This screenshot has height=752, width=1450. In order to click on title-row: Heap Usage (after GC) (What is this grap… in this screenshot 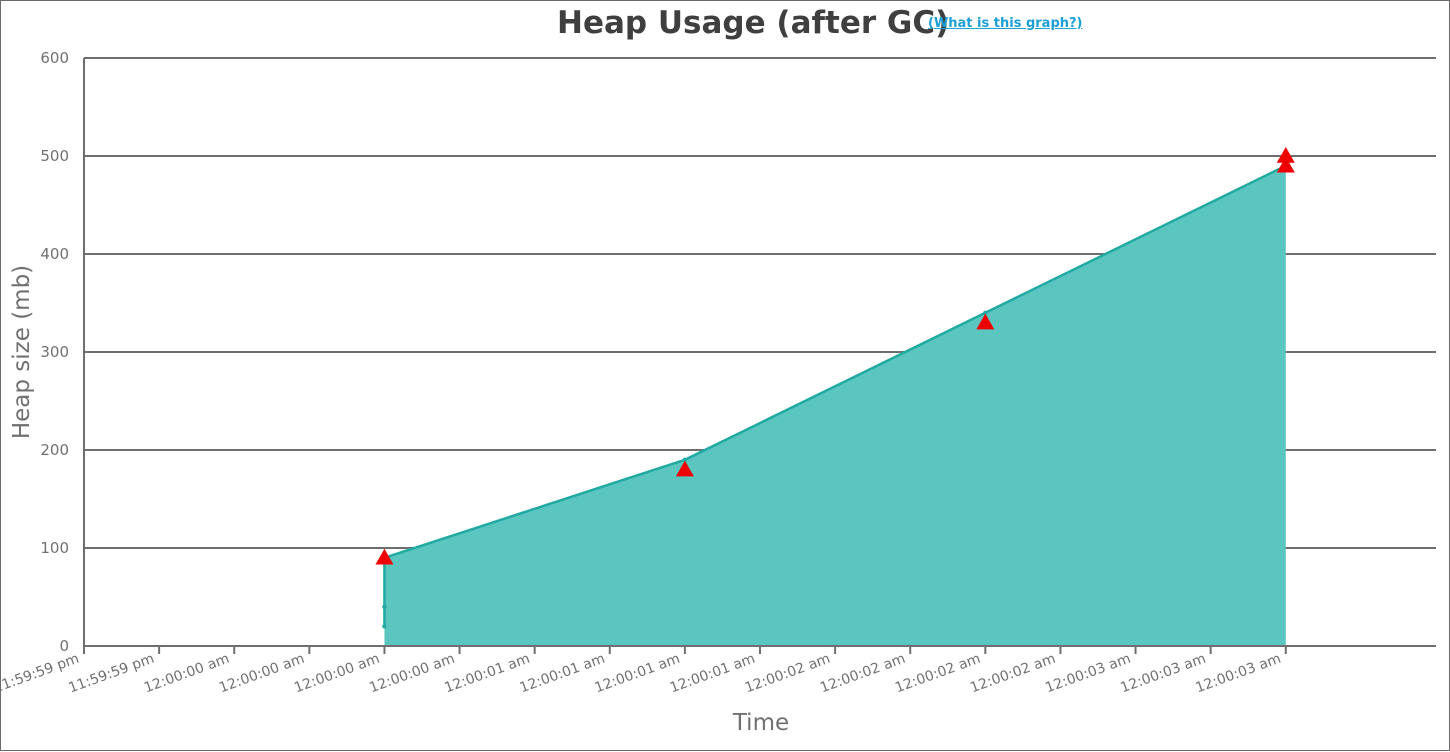, I will do `click(725, 24)`.